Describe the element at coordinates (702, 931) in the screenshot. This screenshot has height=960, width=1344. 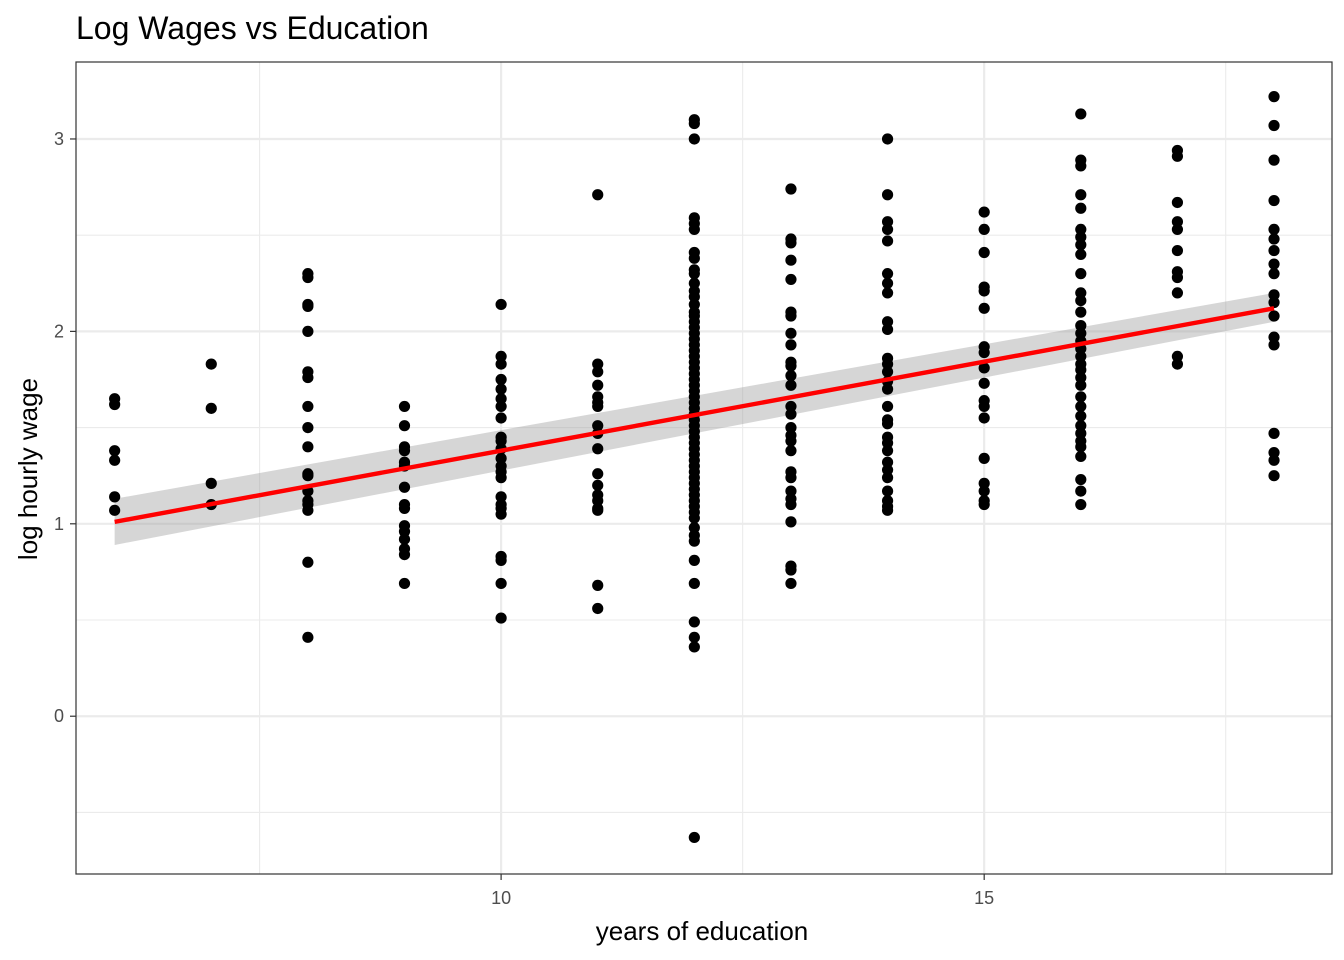
I see `x-axis-title: years of education` at that location.